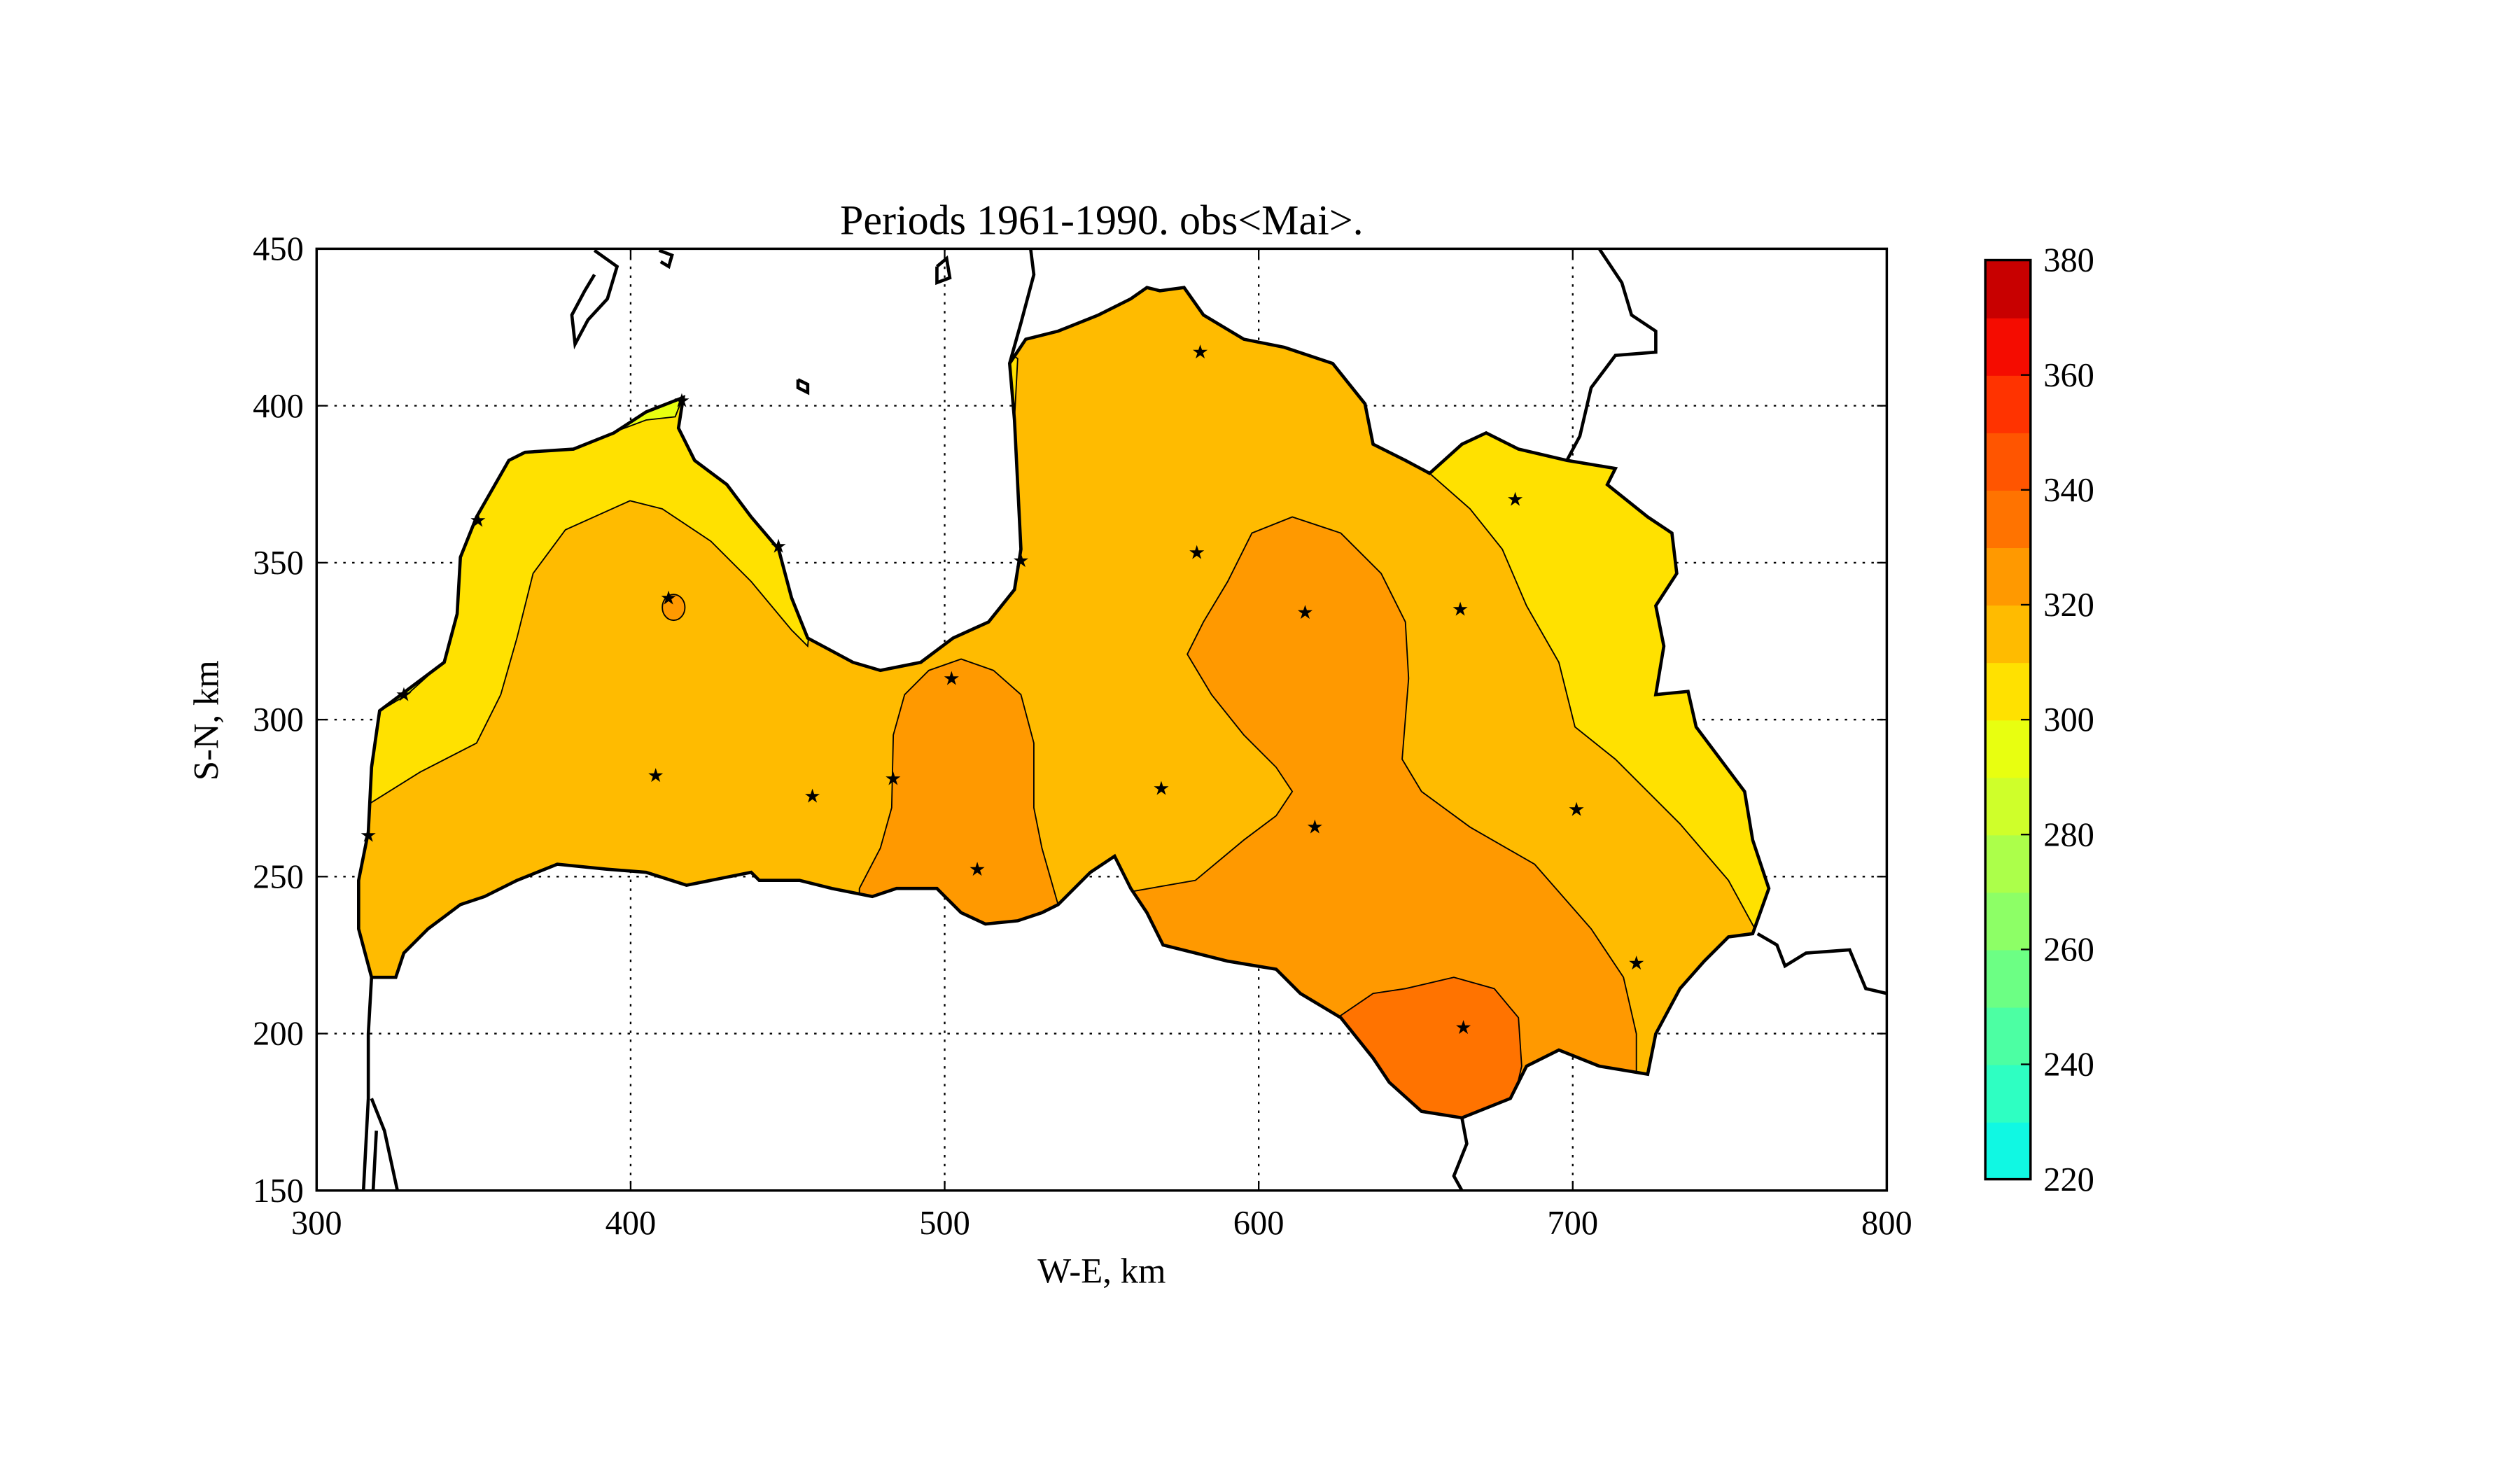 The height and width of the screenshot is (1470, 2520). What do you see at coordinates (2068, 719) in the screenshot?
I see `colorbar-tick-label: 300` at bounding box center [2068, 719].